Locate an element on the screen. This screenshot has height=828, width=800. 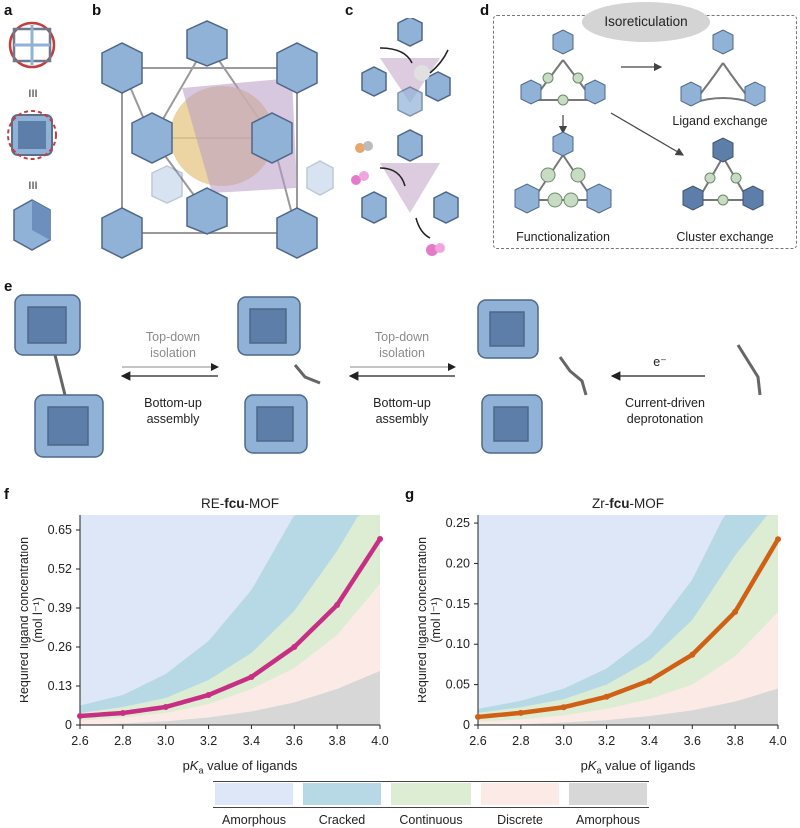
tetrahedral-cage is located at coordinates (239, 135).